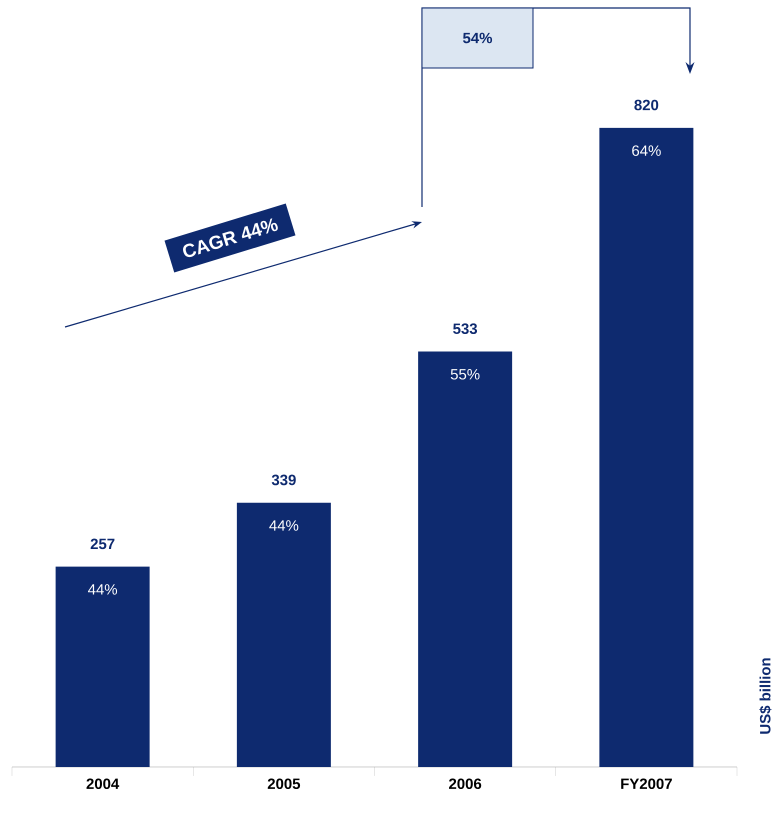 The image size is (779, 814). Describe the element at coordinates (646, 784) in the screenshot. I see `x-tick-label: FY2007` at that location.